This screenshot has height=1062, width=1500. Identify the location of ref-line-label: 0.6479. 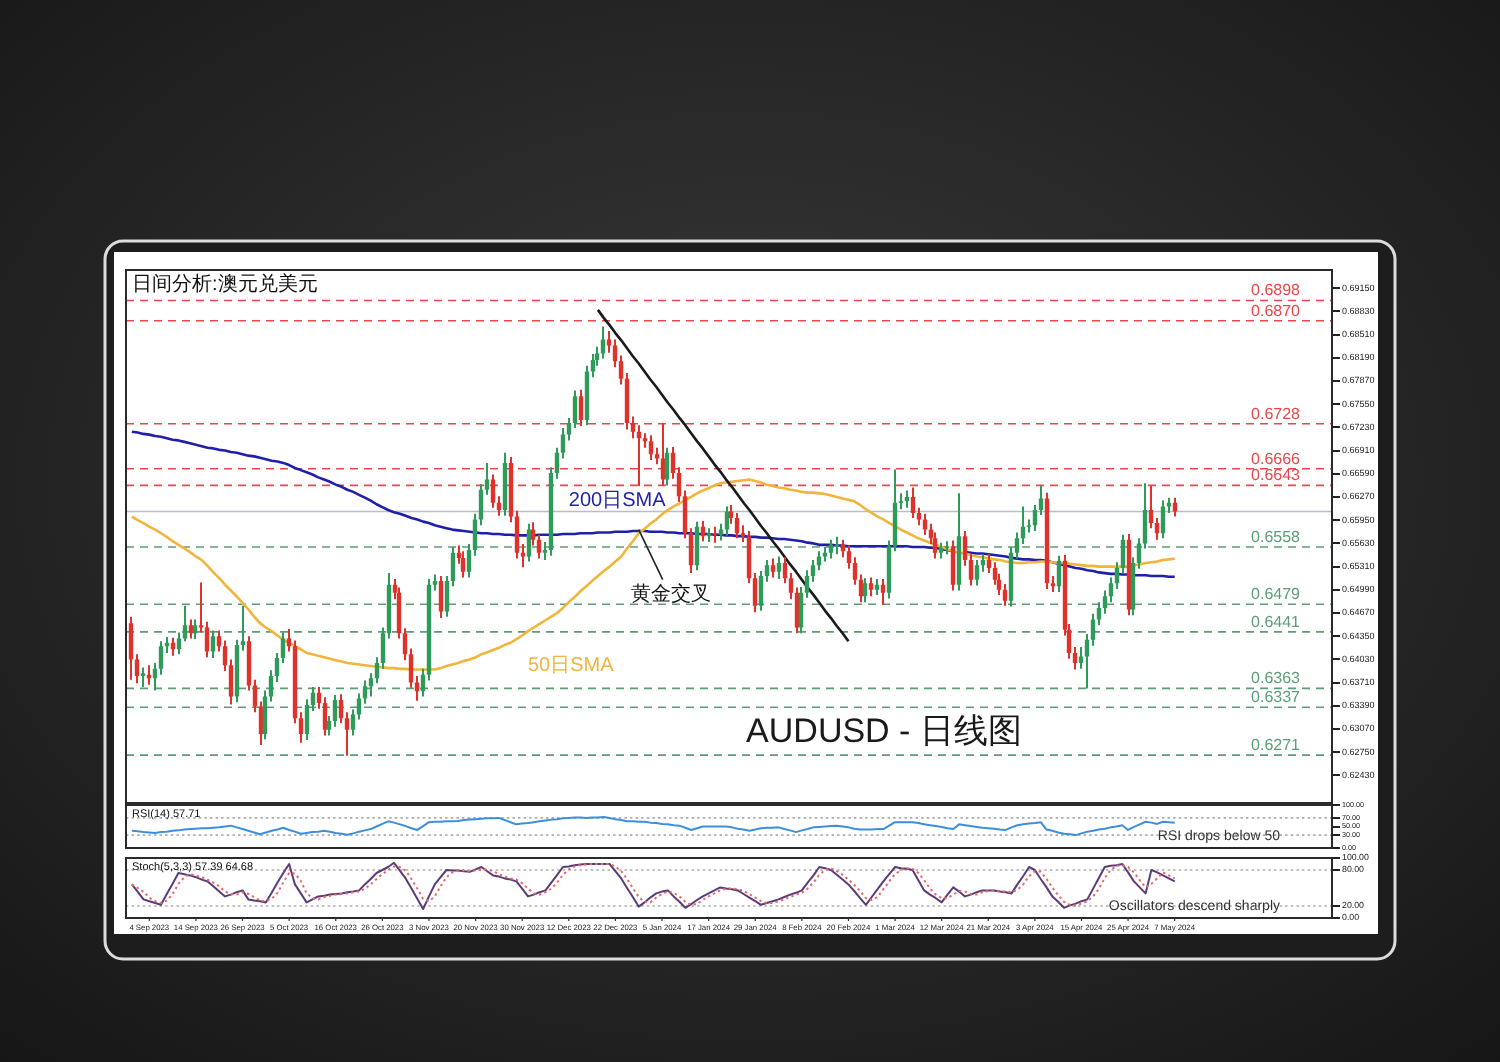
(1276, 594).